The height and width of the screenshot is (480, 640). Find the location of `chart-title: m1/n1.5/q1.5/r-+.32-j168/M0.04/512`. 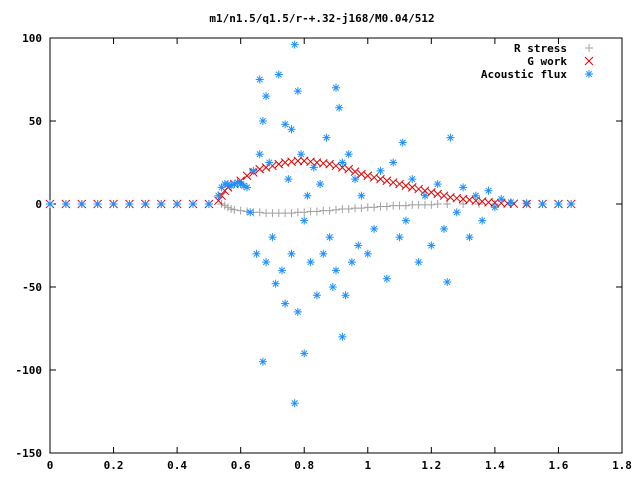

chart-title: m1/n1.5/q1.5/r-+.32-j168/M0.04/512 is located at coordinates (321, 18).